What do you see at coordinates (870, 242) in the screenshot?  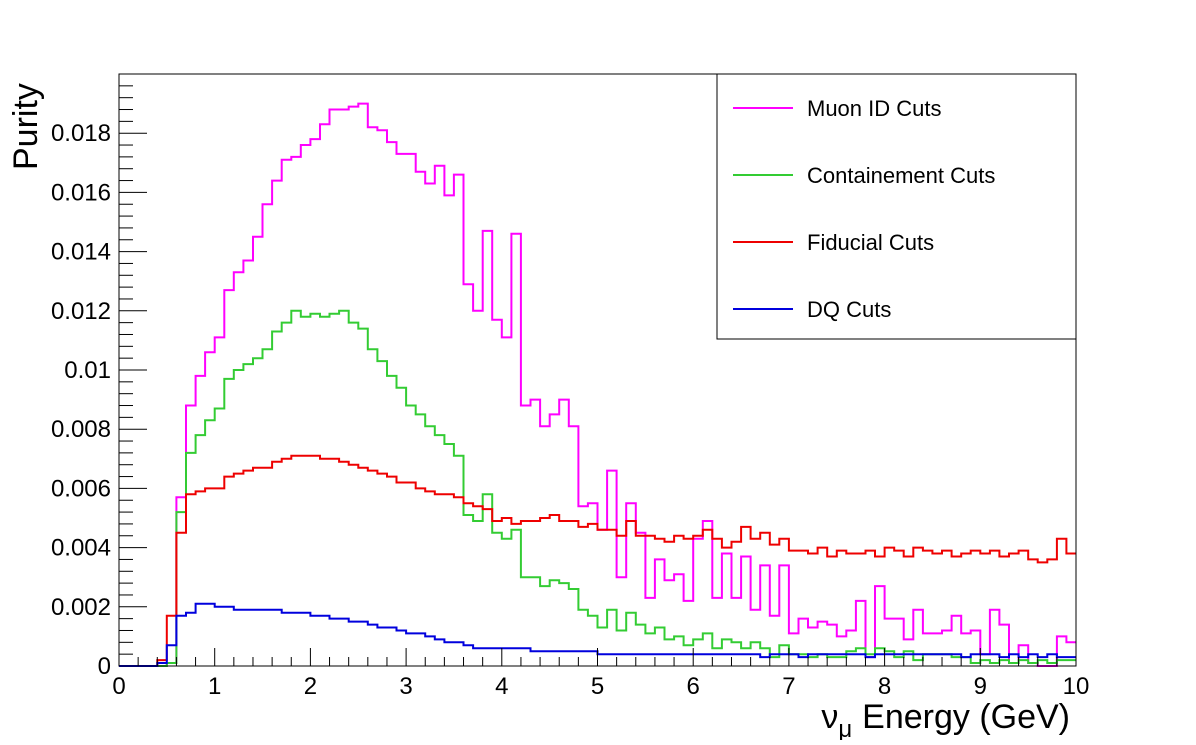 I see `legend-label-3: Fiducial Cuts` at bounding box center [870, 242].